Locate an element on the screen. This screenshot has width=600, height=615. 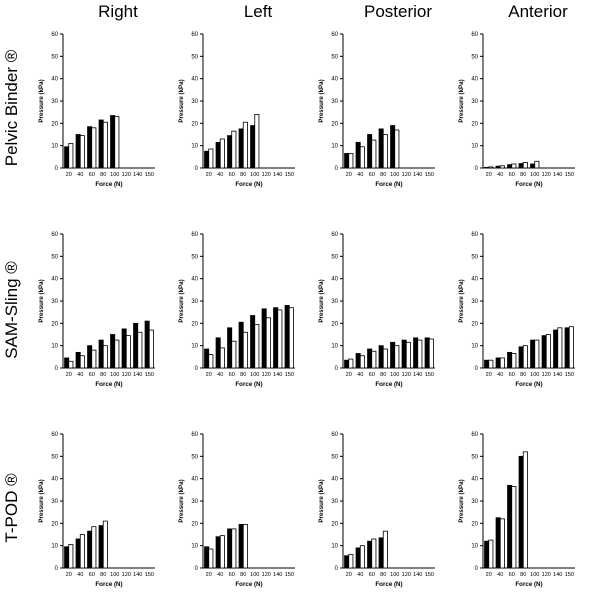
panel-5-ytick-label: 40 is located at coordinates (194, 280).